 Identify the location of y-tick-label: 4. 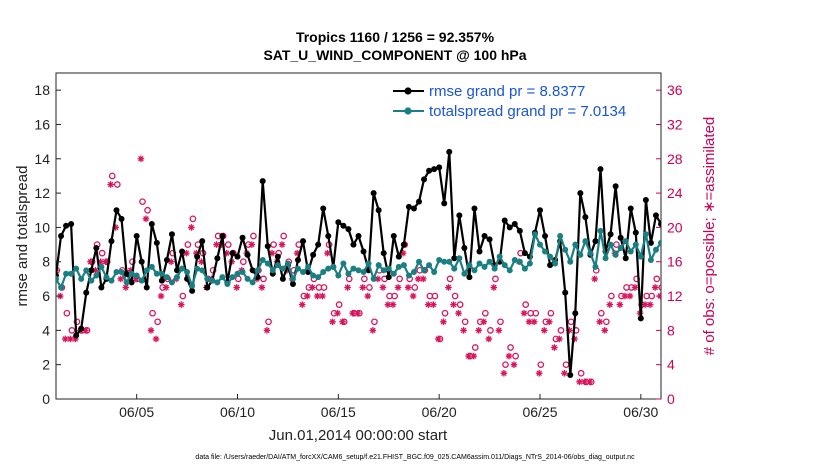
(46, 330).